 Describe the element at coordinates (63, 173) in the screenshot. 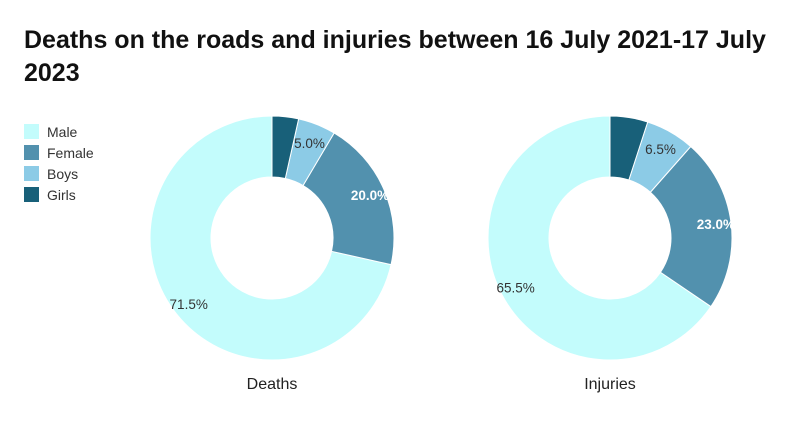

I see `legend-label-boys: Boys` at that location.